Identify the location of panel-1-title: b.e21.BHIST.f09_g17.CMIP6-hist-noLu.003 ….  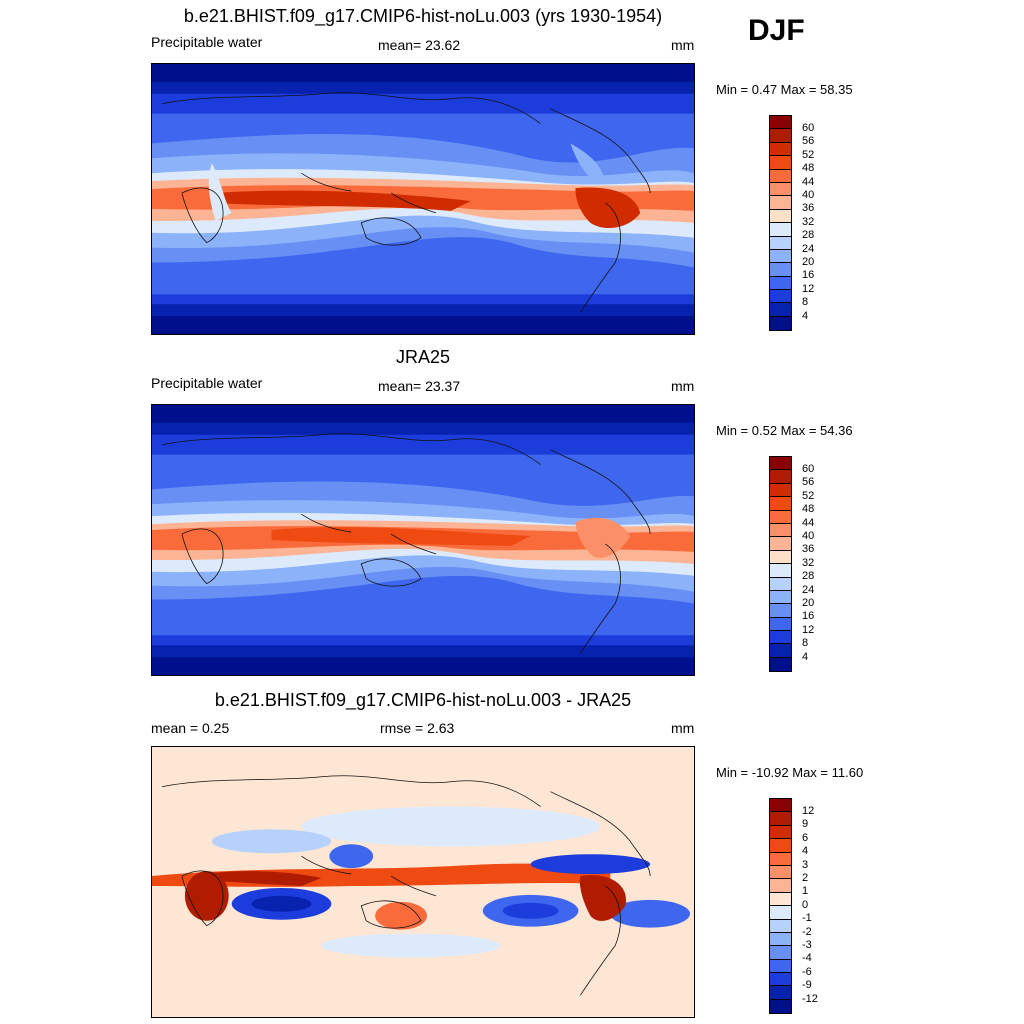
(423, 16).